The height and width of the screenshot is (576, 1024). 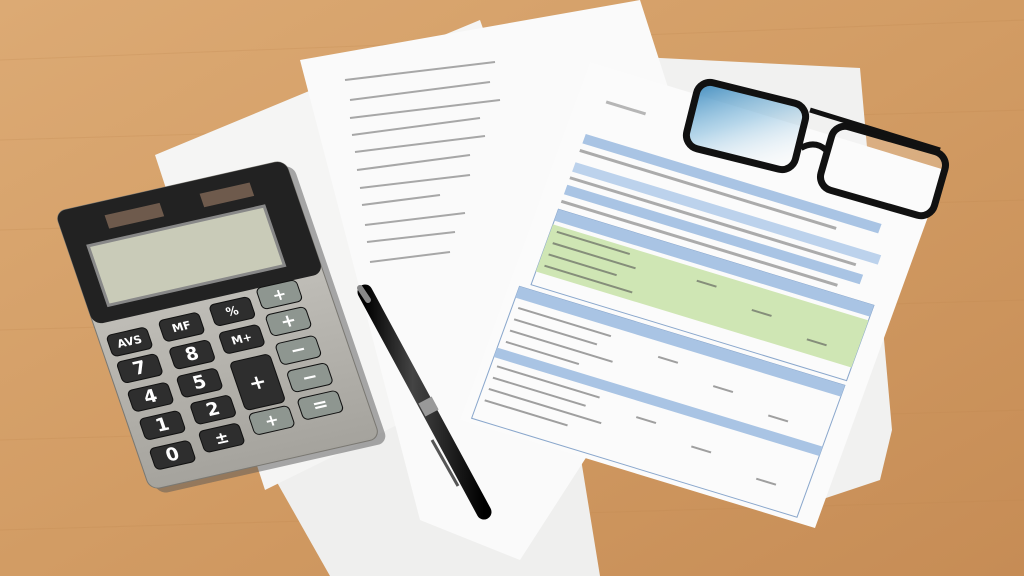 I want to click on key-k0-button: 0, so click(x=172, y=455).